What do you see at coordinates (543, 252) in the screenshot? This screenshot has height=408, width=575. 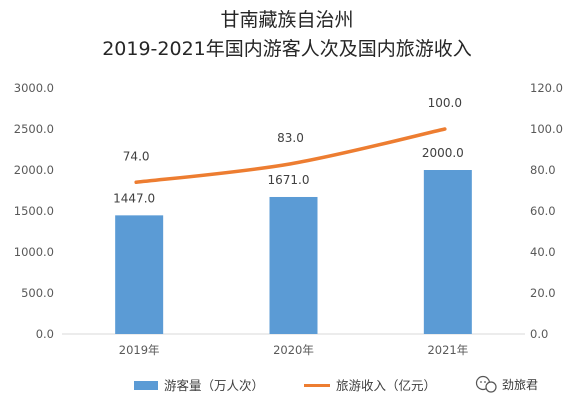 I see `right-tick-label: 40.0` at bounding box center [543, 252].